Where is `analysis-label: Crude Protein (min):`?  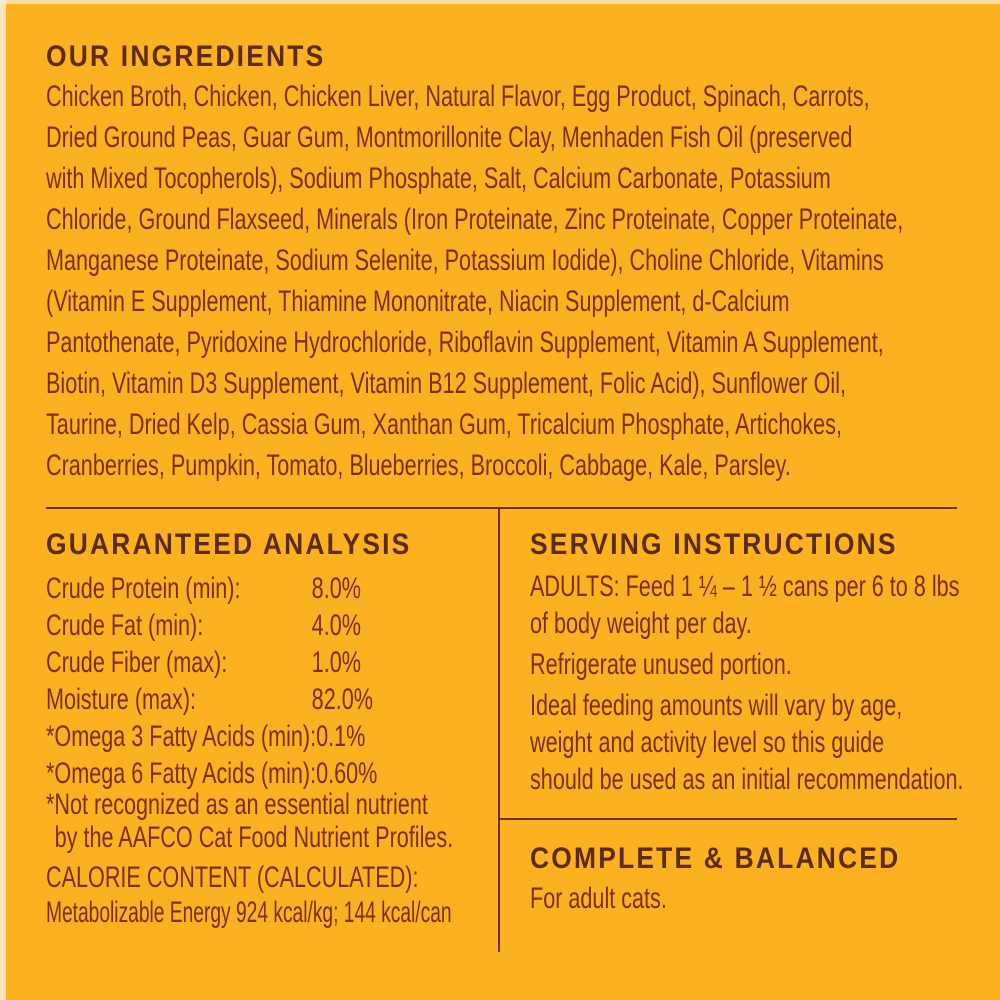 analysis-label: Crude Protein (min): is located at coordinates (143, 588).